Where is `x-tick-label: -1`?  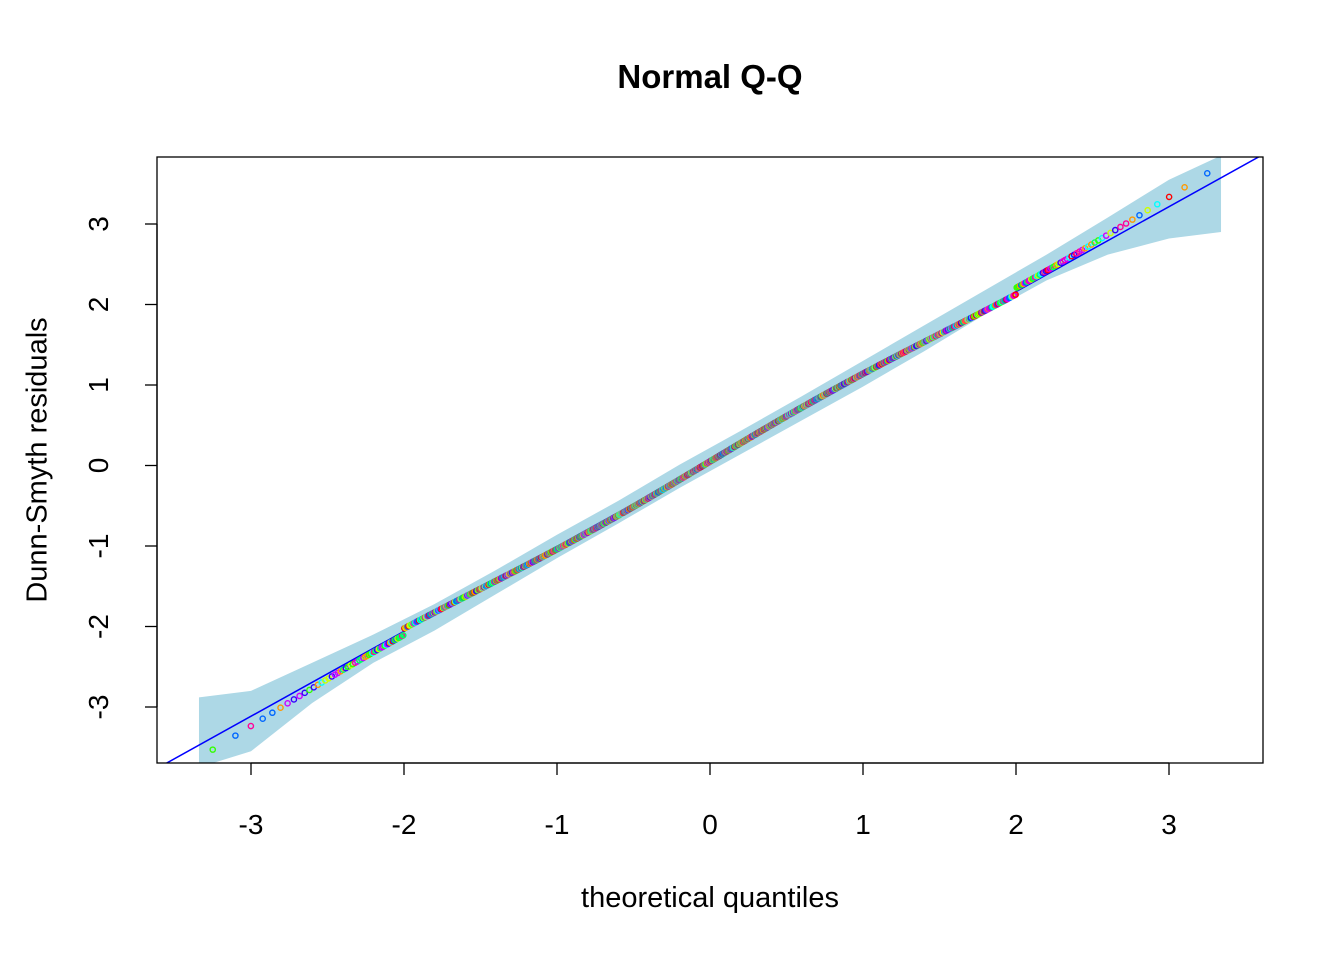
x-tick-label: -1 is located at coordinates (557, 824).